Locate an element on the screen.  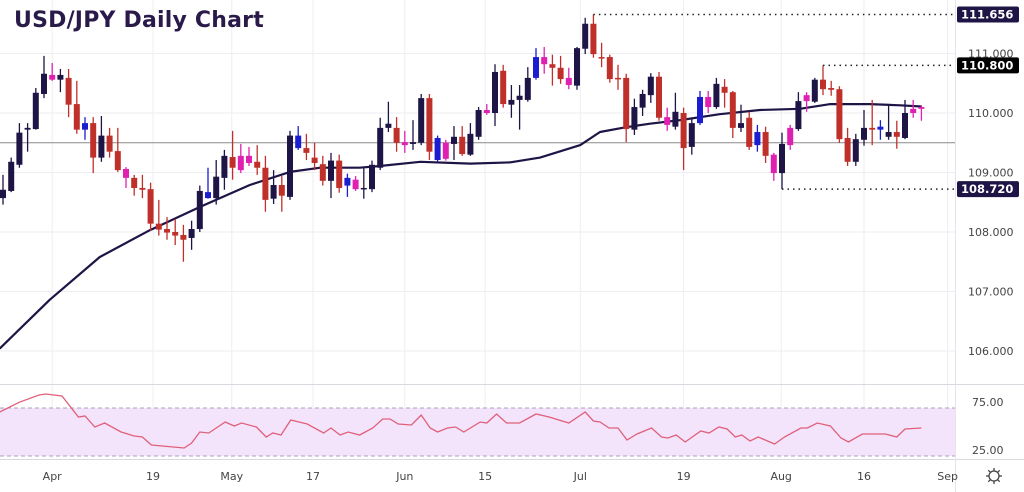
level-tag is located at coordinates (988, 189).